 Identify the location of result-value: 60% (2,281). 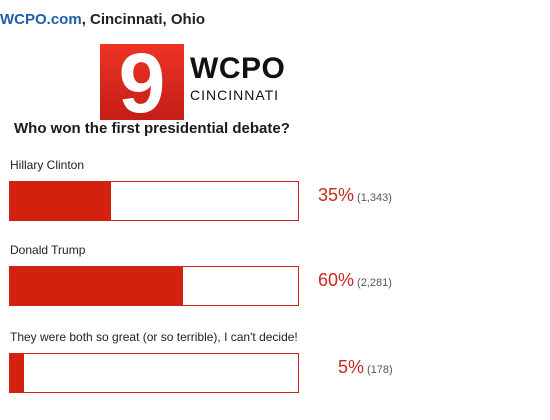
(355, 280).